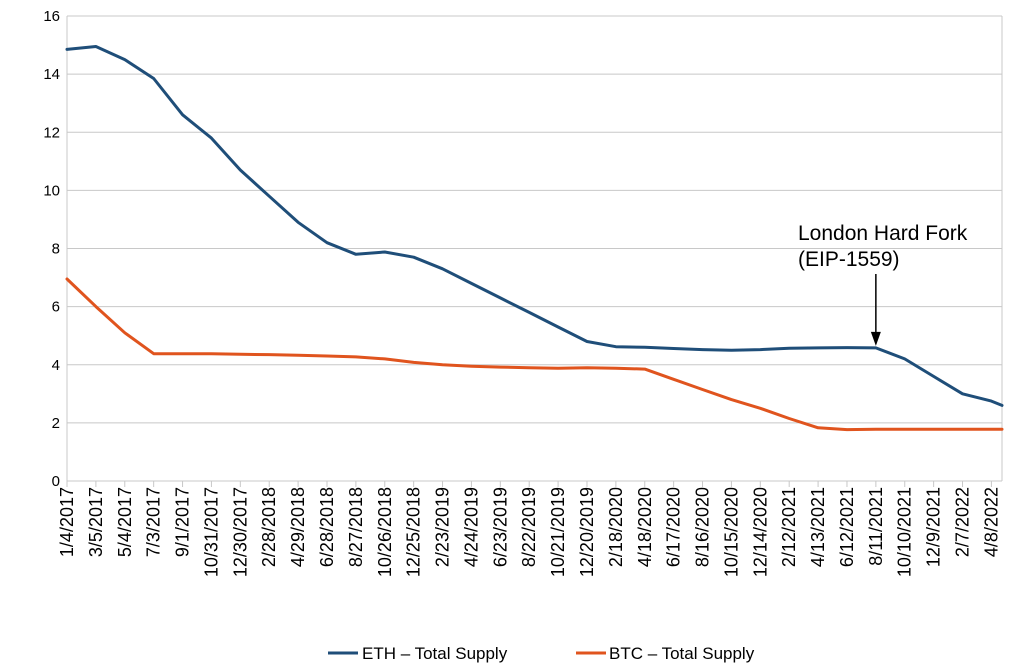 This screenshot has height=666, width=1033. What do you see at coordinates (125, 522) in the screenshot?
I see `x-tick-label: 5/4/2017` at bounding box center [125, 522].